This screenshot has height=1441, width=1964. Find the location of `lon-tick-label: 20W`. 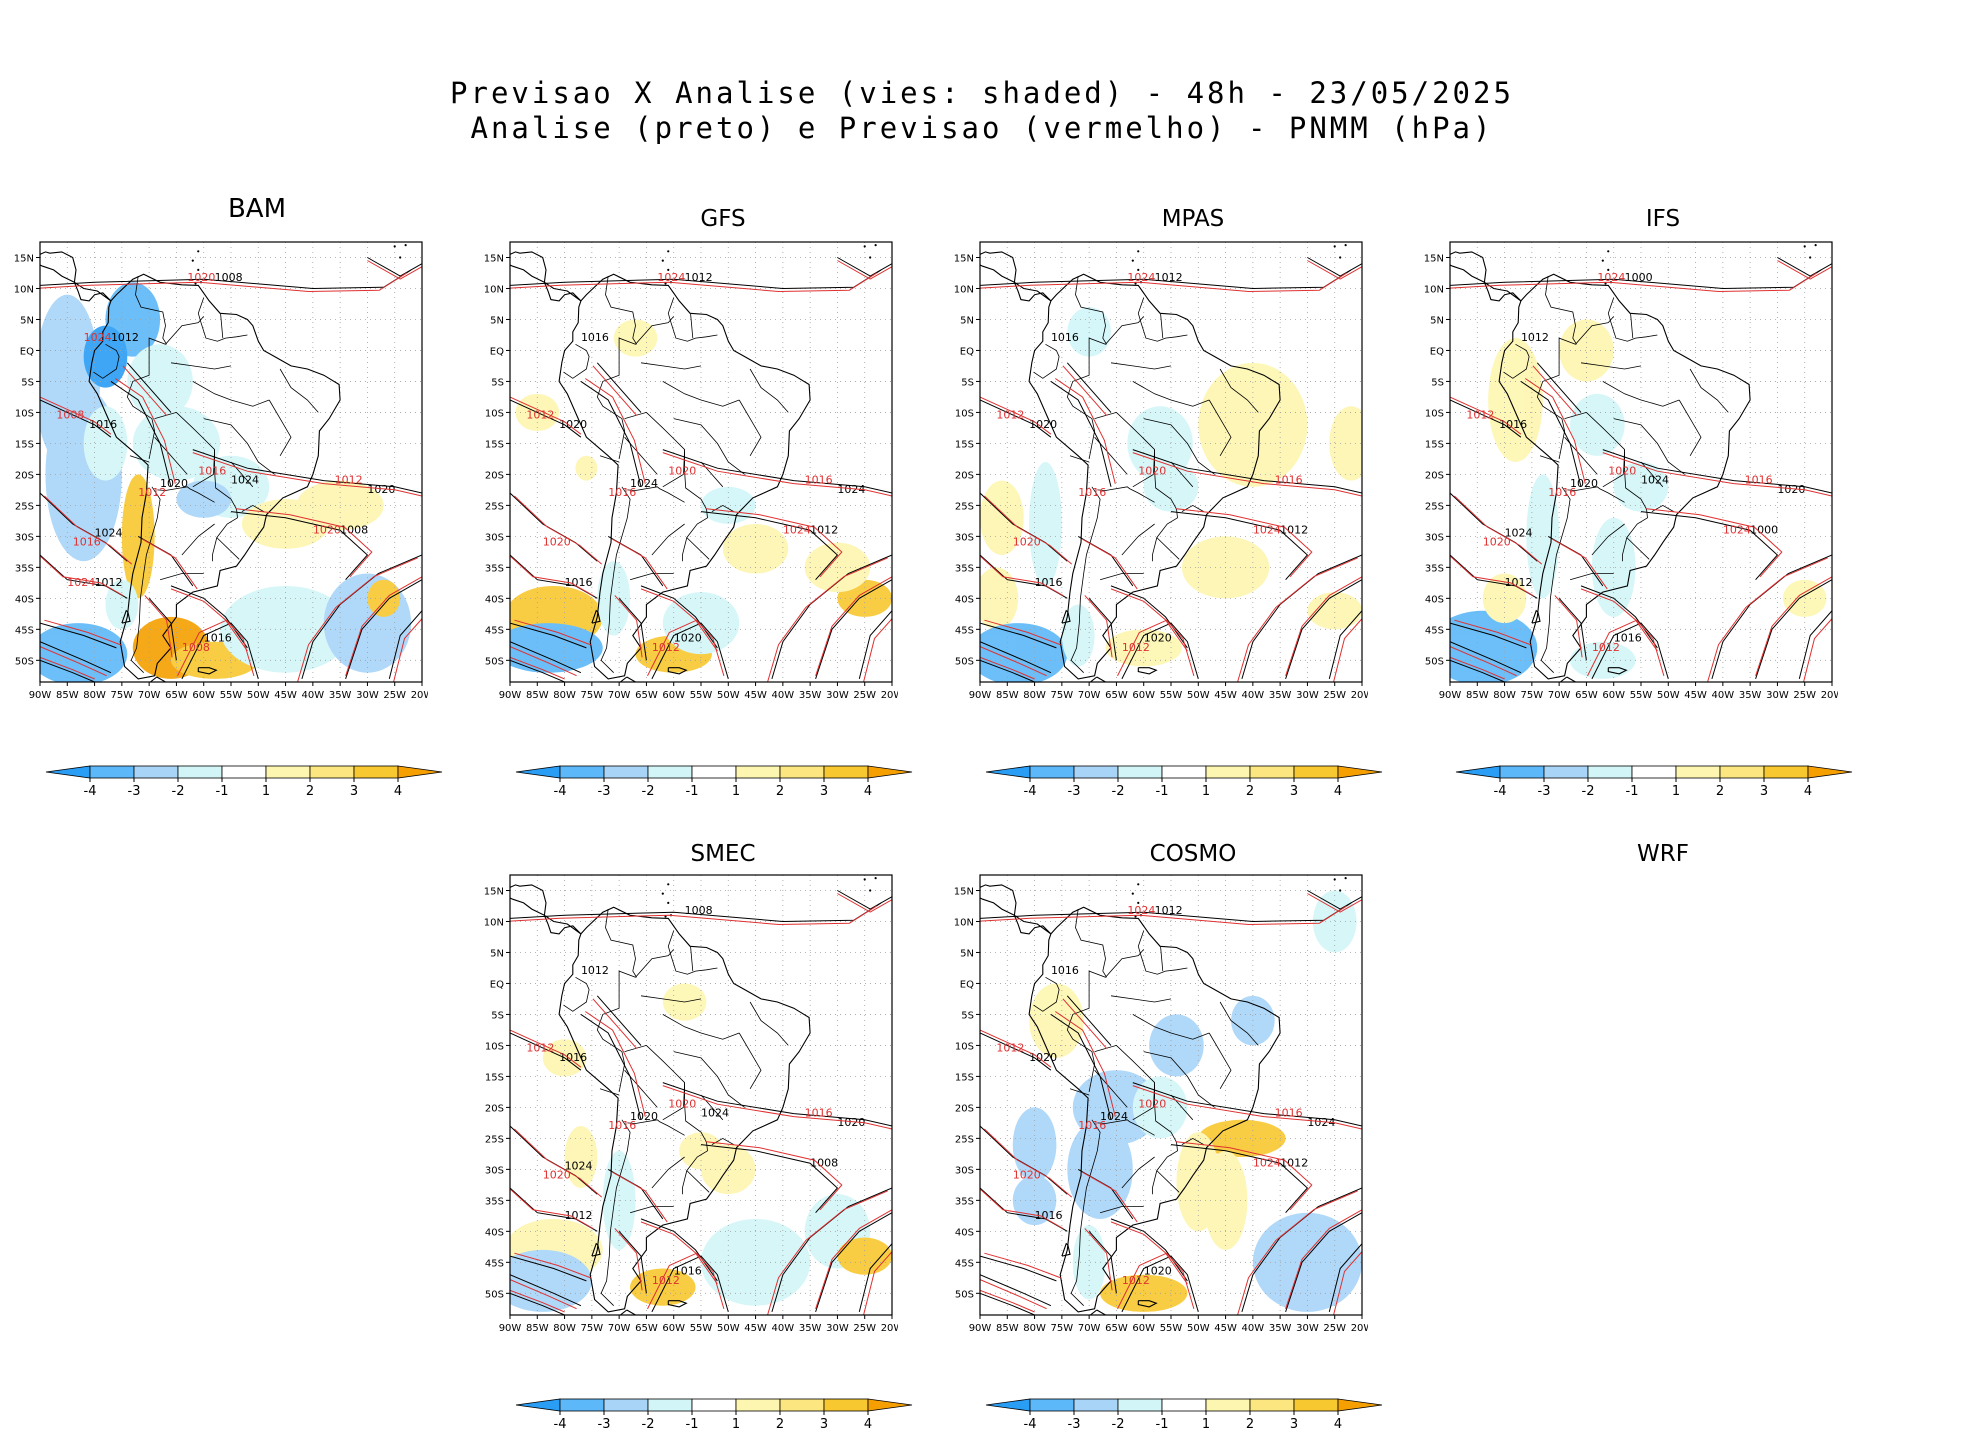

lon-tick-label: 20W is located at coordinates (1359, 1328).